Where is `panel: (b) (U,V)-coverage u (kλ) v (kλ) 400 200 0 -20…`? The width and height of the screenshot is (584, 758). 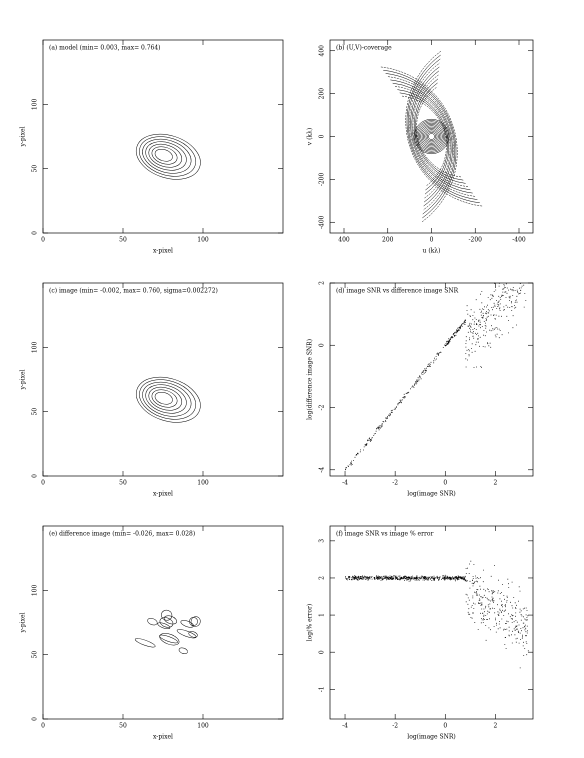 panel: (b) (U,V)-coverage u (kλ) v (kλ) 400 200 0 -20… is located at coordinates (420, 147).